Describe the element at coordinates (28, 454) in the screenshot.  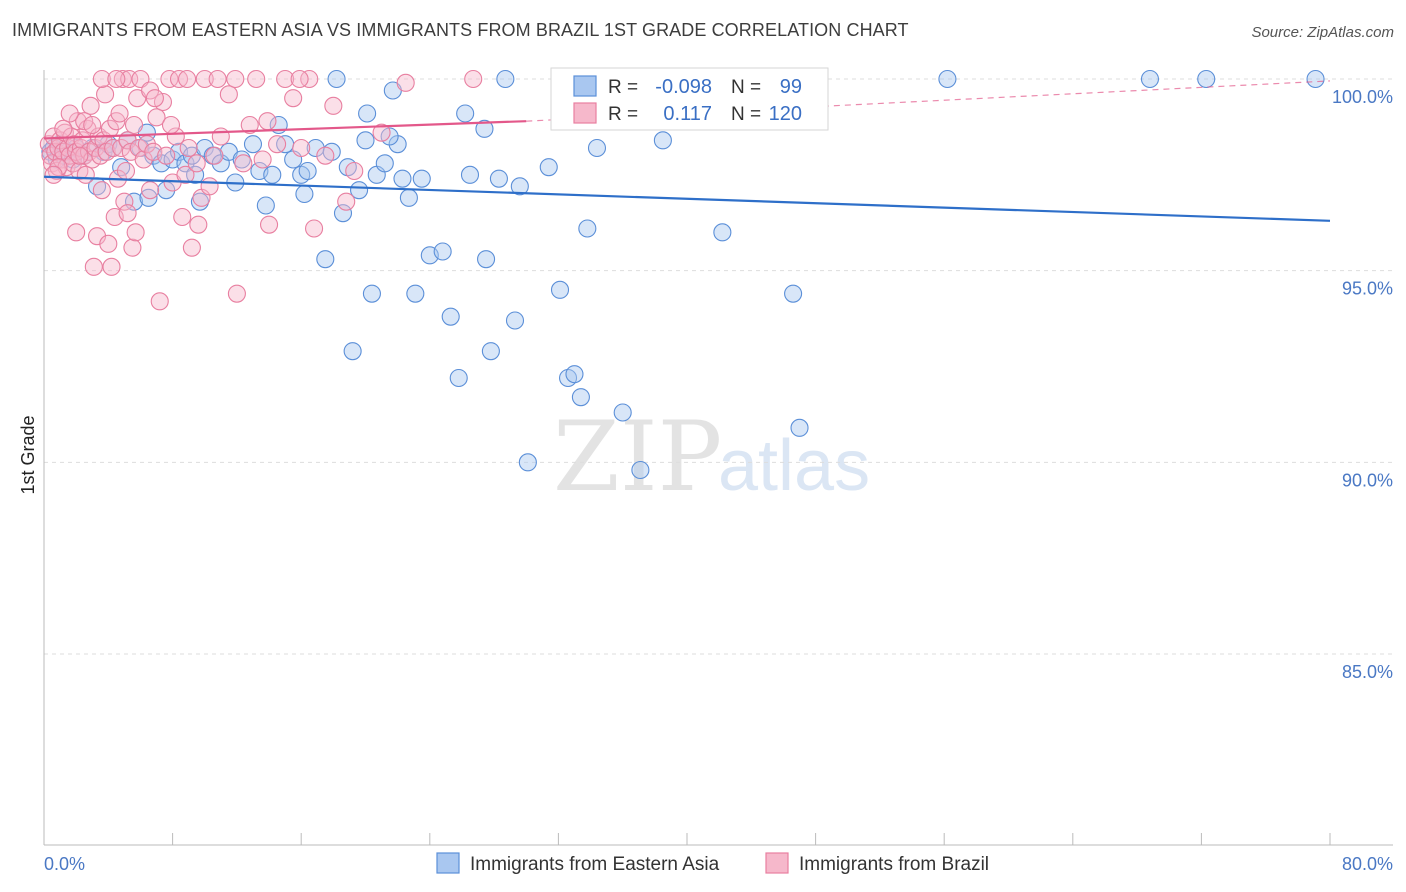
I see `y-axis-label: 1st Grade` at that location.